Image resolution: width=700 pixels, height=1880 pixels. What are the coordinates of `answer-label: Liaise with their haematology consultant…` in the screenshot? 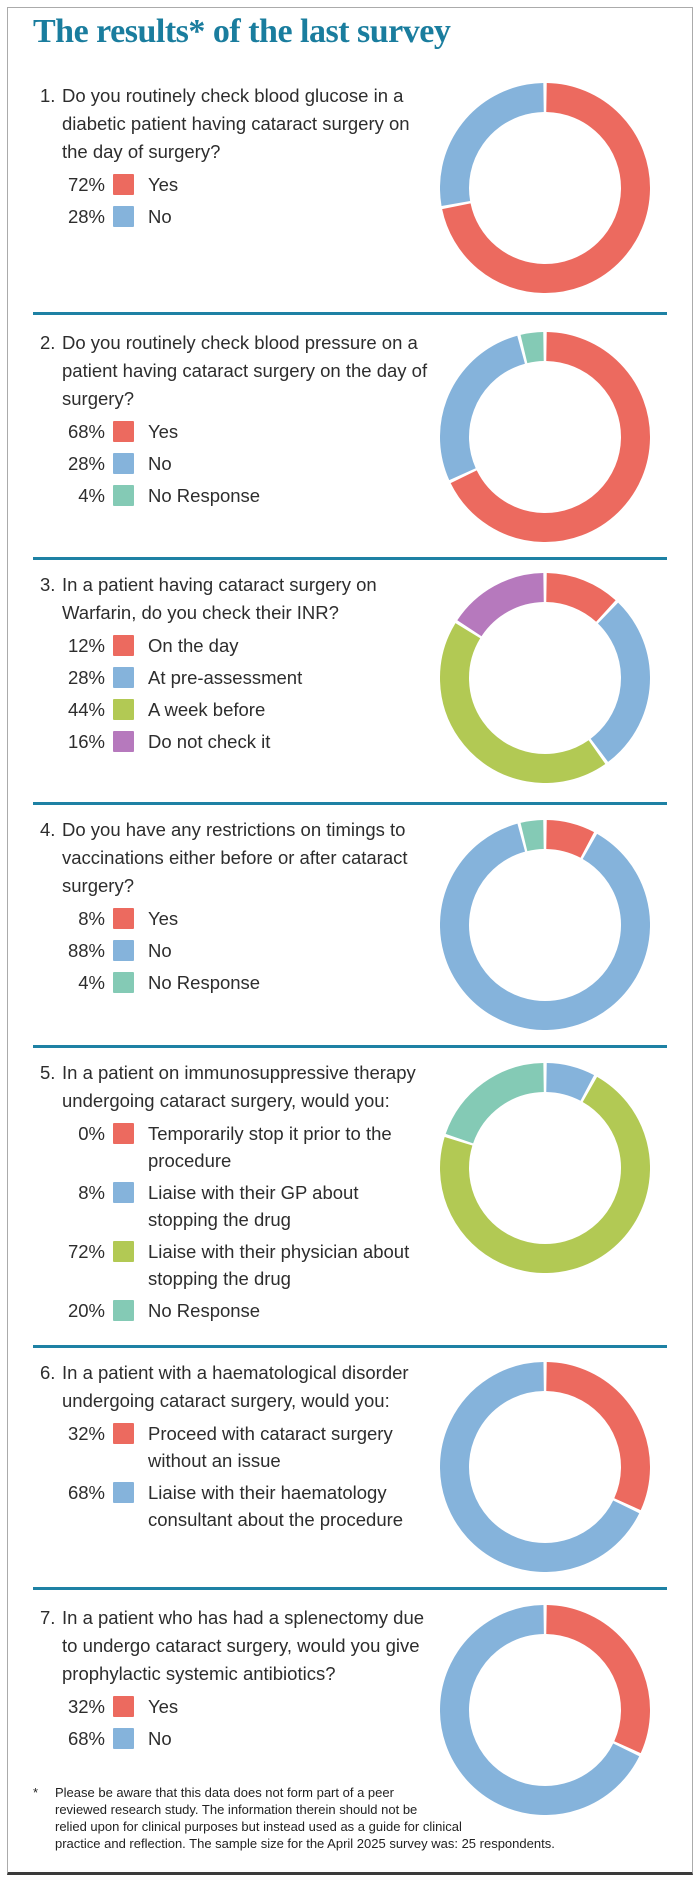 It's located at (276, 1506).